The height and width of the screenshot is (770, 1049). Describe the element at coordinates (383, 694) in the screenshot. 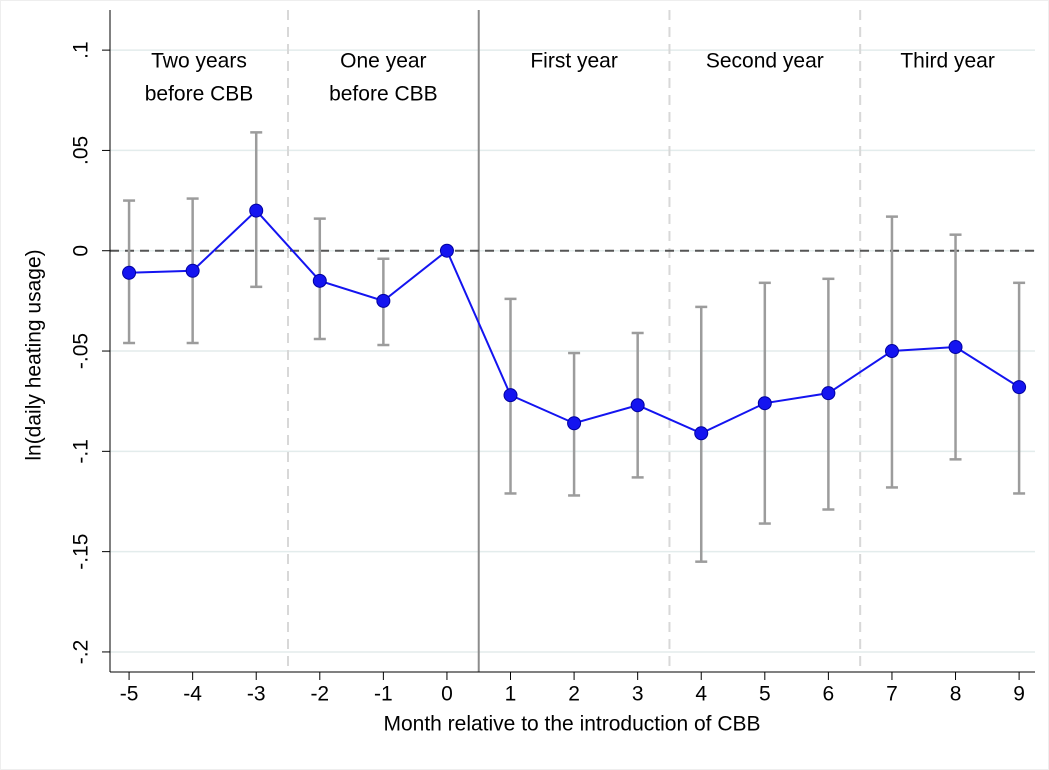

I see `x-tick-label: -1` at that location.